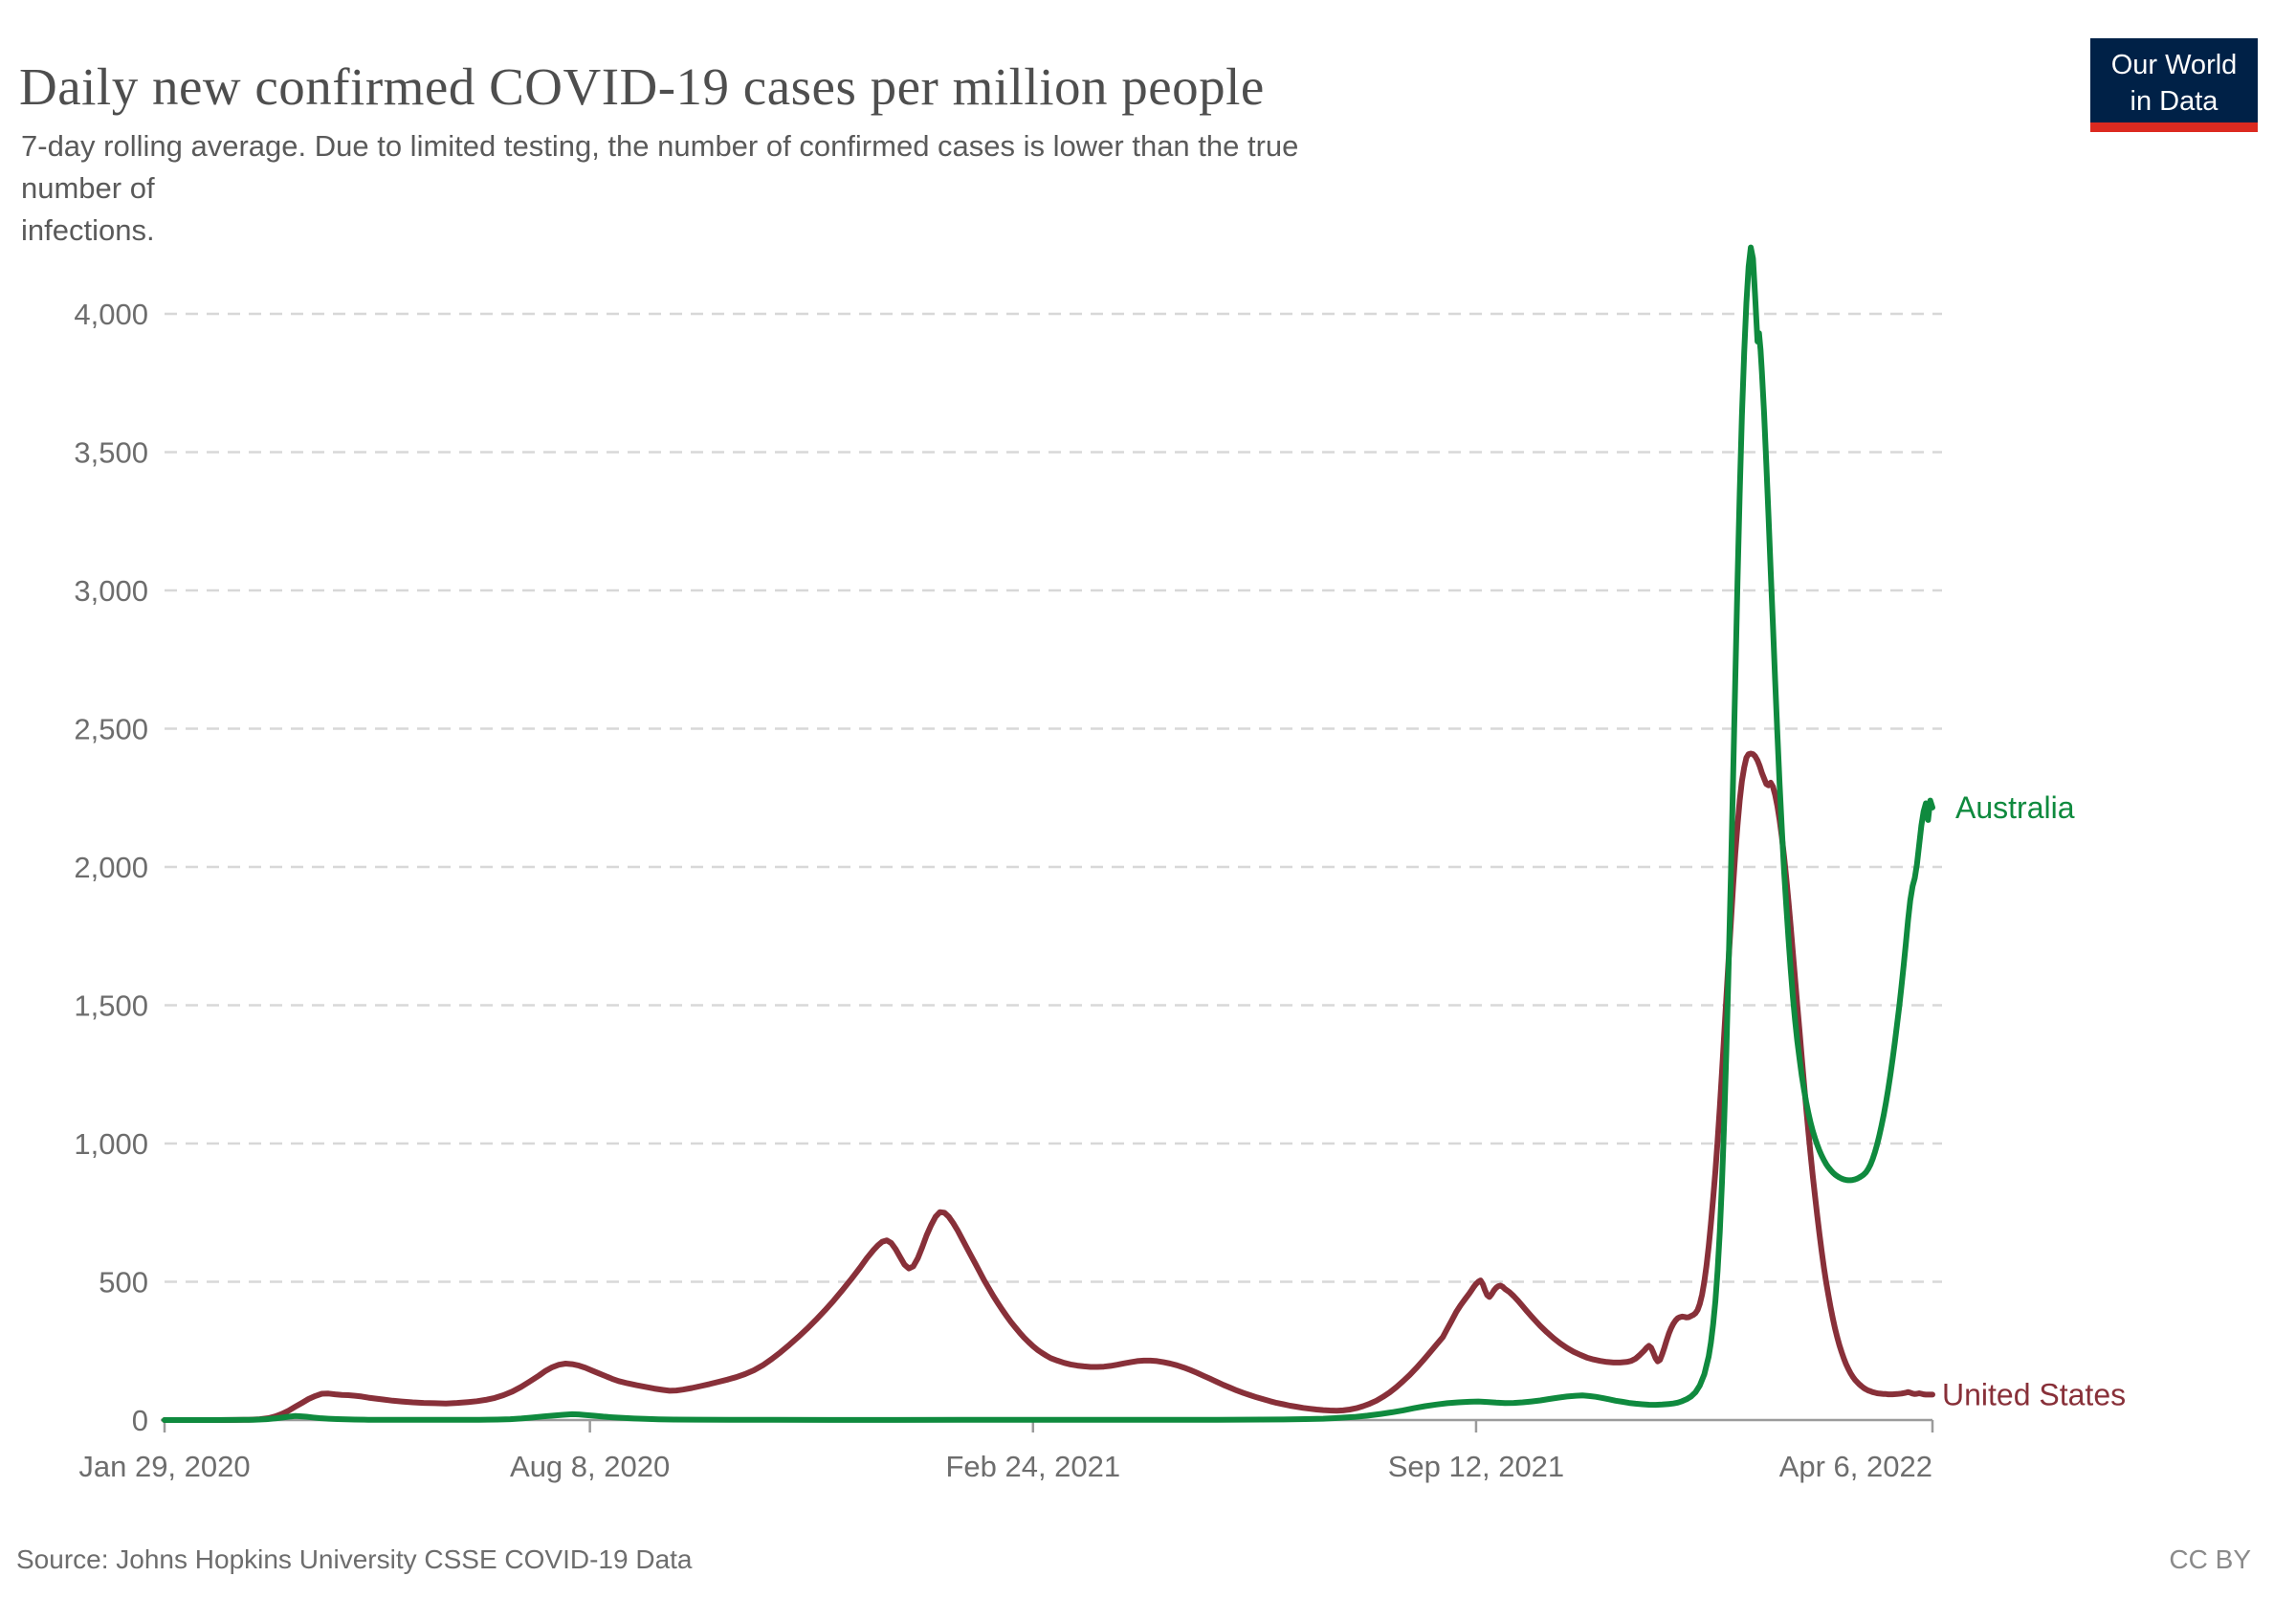  I want to click on y-tick-label-2500: 2,500, so click(111, 729).